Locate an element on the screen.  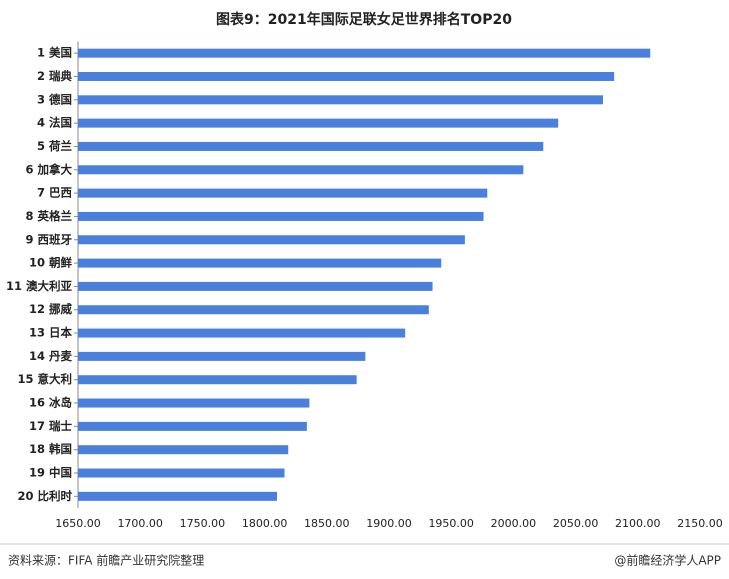
x-tick-label: 1950.00 is located at coordinates (451, 523).